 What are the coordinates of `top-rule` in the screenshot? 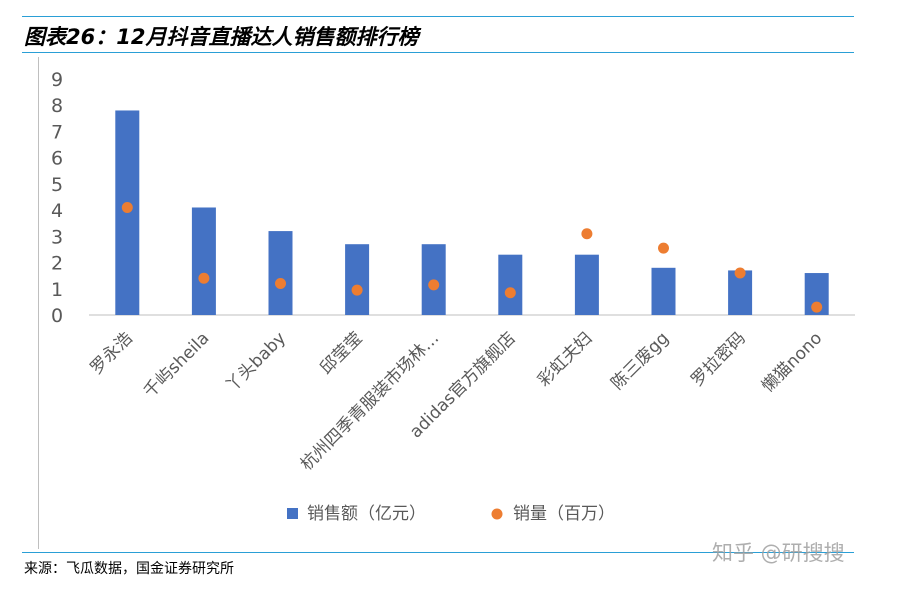 It's located at (438, 16).